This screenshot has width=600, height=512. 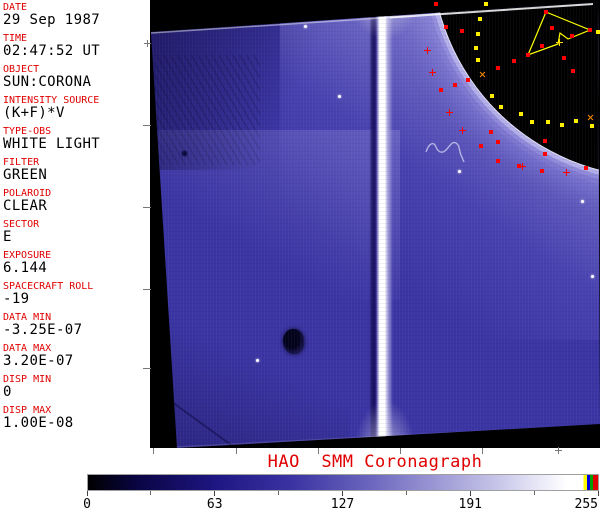 What do you see at coordinates (27, 317) in the screenshot?
I see `field-label: DATA MIN` at bounding box center [27, 317].